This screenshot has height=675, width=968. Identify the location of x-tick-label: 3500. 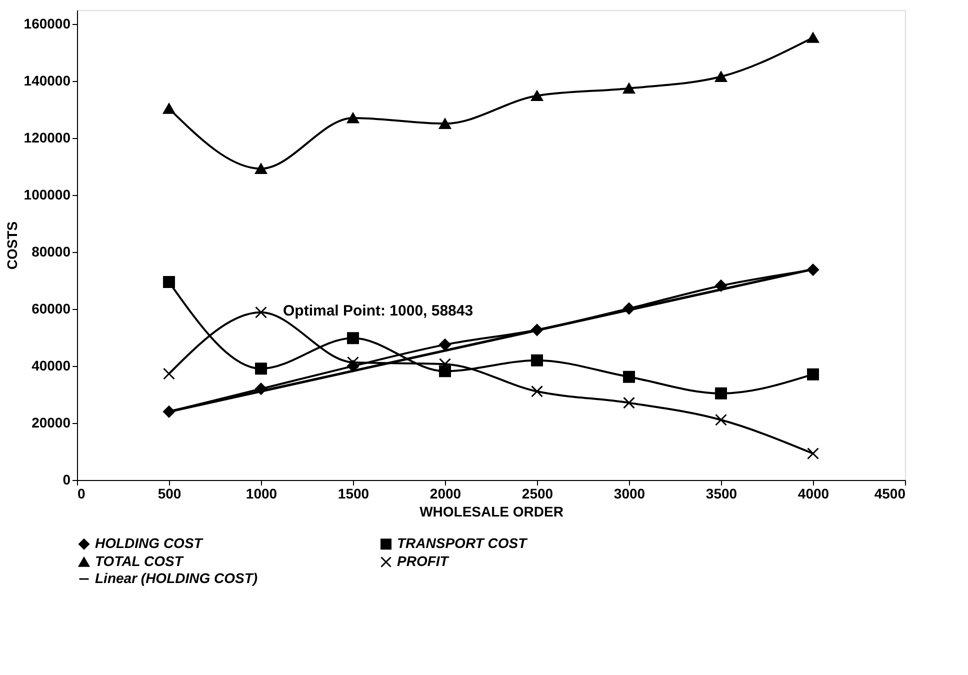
(722, 494).